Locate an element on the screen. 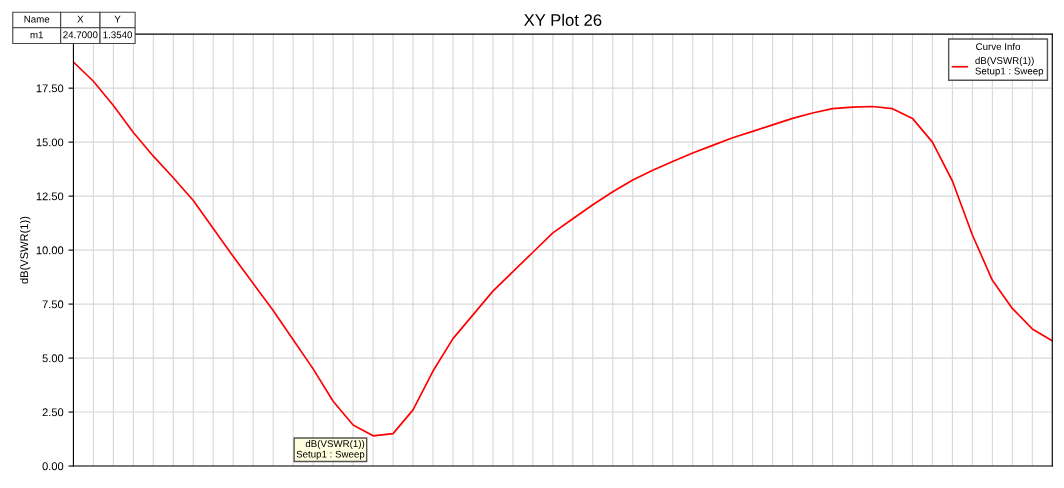 The height and width of the screenshot is (488, 1064). y-tick-label: 2.50 is located at coordinates (53, 412).